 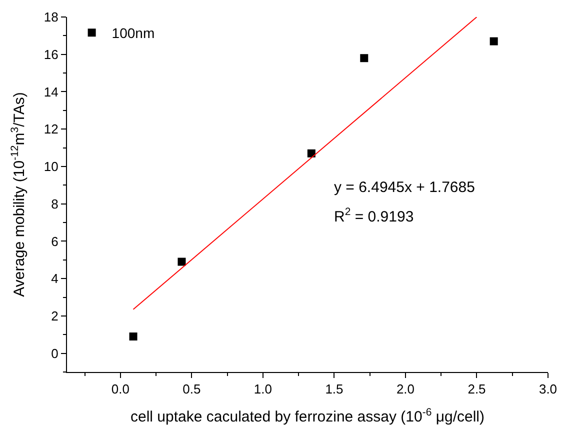 I want to click on annotation: y = 6.4945x + 1.7685, so click(x=404, y=187).